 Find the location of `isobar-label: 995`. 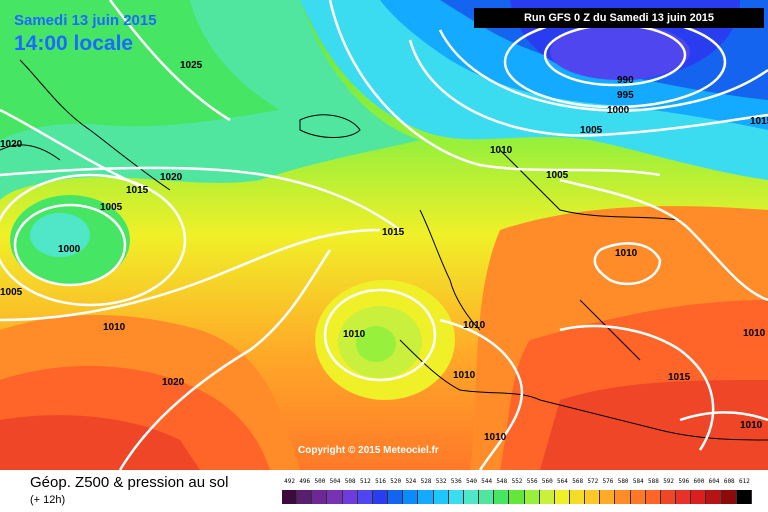

isobar-label: 995 is located at coordinates (625, 95).